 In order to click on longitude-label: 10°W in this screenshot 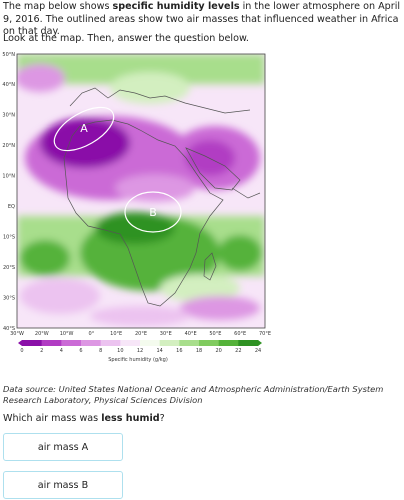, I will do `click(67, 334)`.